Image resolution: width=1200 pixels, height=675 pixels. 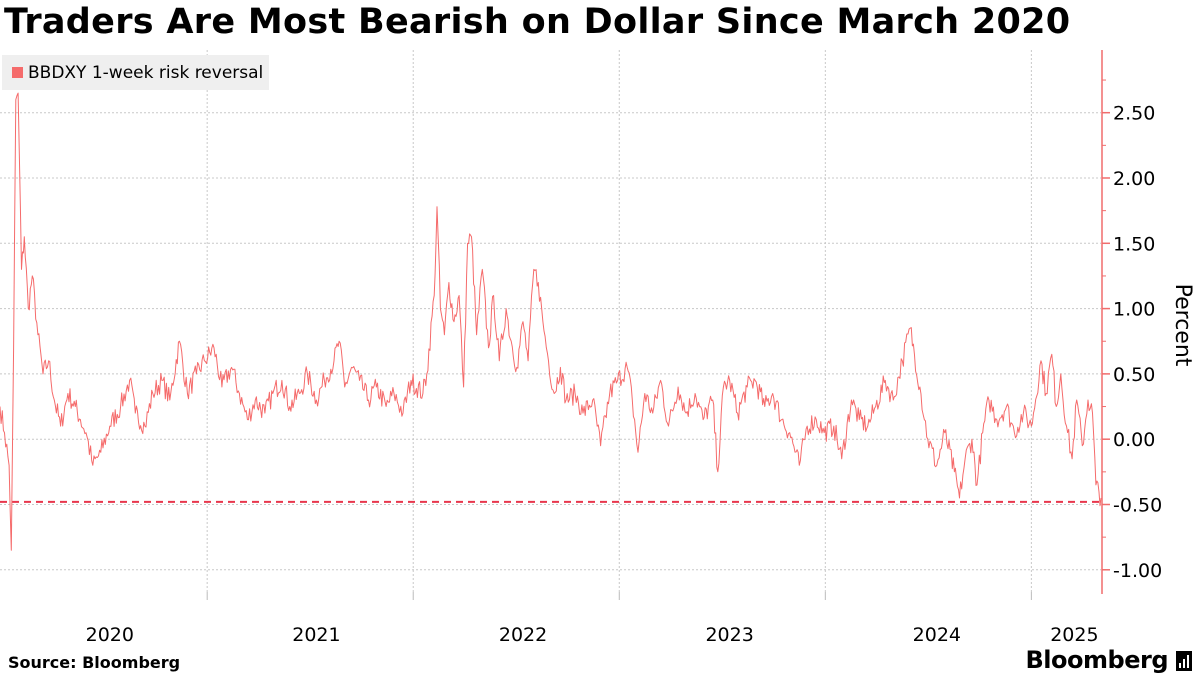 I want to click on x-tick-label-3: 2023, so click(x=729, y=635).